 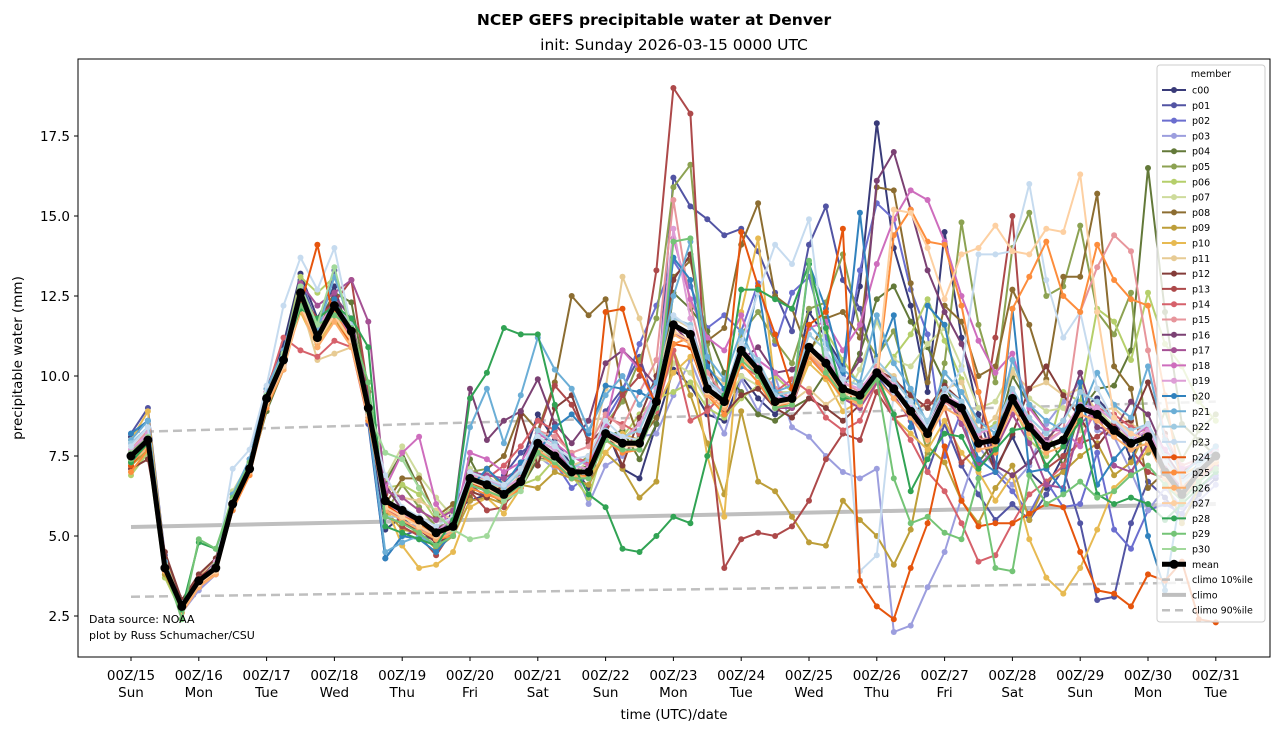 What do you see at coordinates (55, 297) in the screenshot?
I see `y-tick-label: 12.5` at bounding box center [55, 297].